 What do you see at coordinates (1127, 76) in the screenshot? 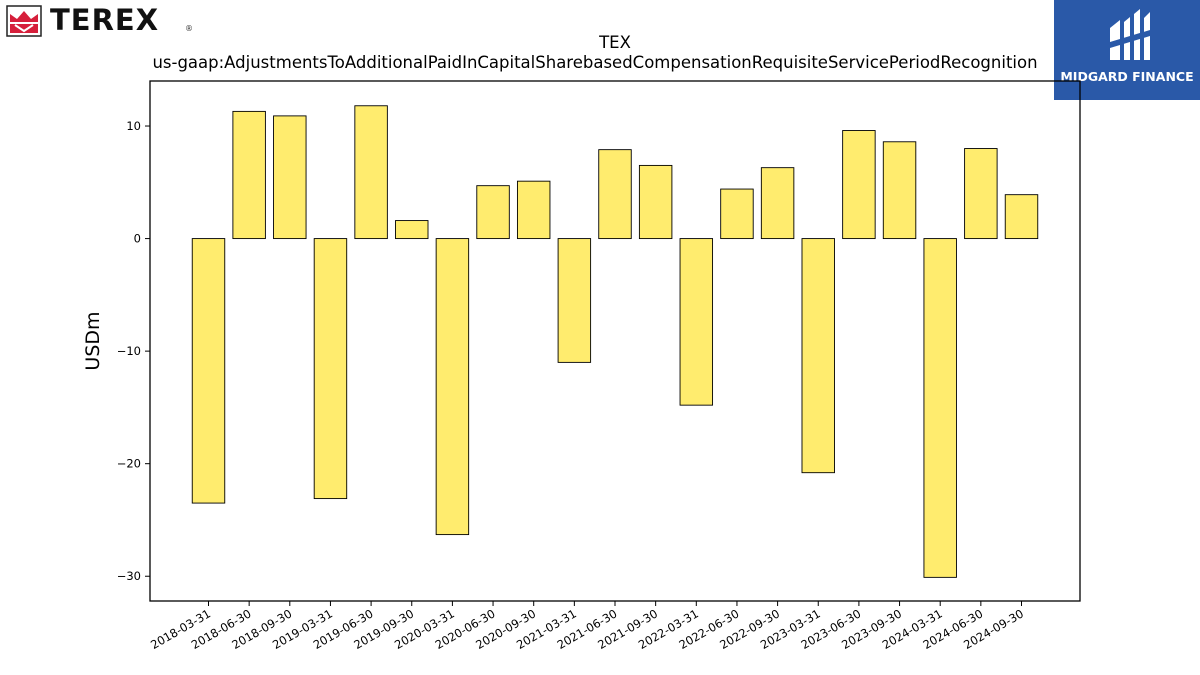
I see `badge-text: MIDGARD FINANCE` at bounding box center [1127, 76].